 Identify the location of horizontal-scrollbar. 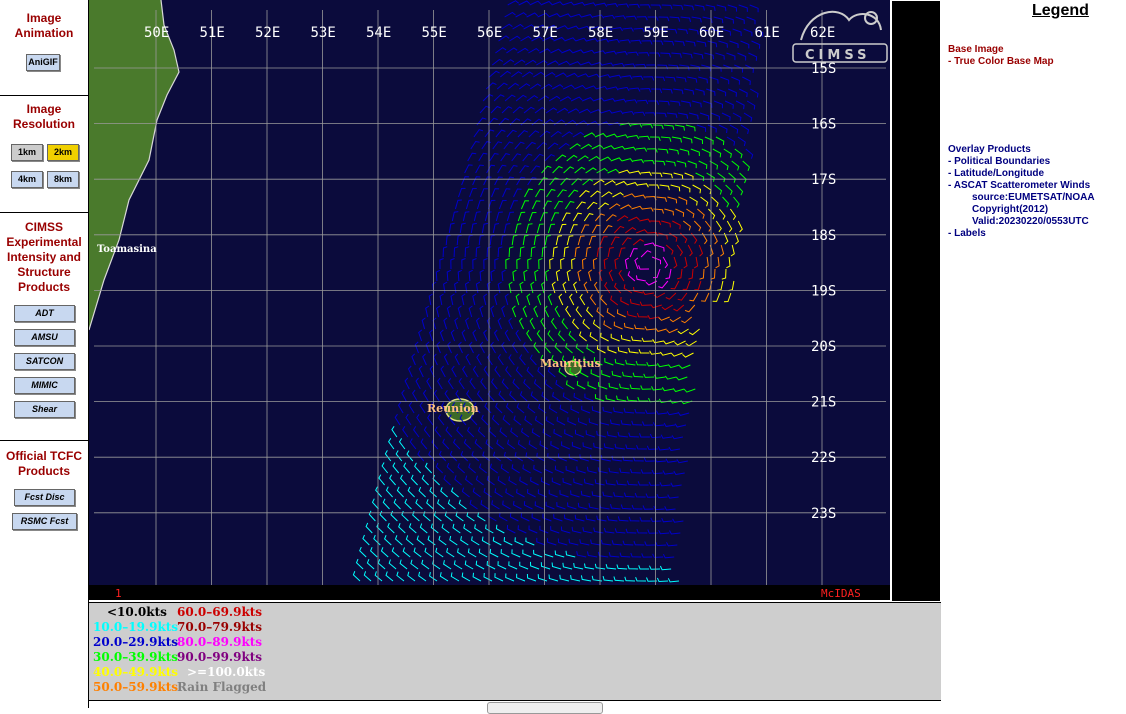
(545, 708).